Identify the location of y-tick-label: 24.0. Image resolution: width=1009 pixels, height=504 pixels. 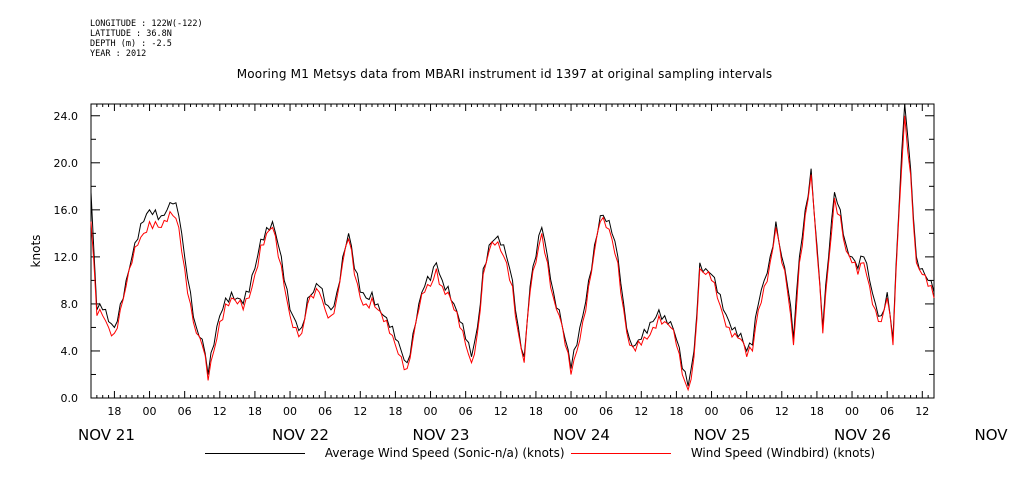
(66, 116).